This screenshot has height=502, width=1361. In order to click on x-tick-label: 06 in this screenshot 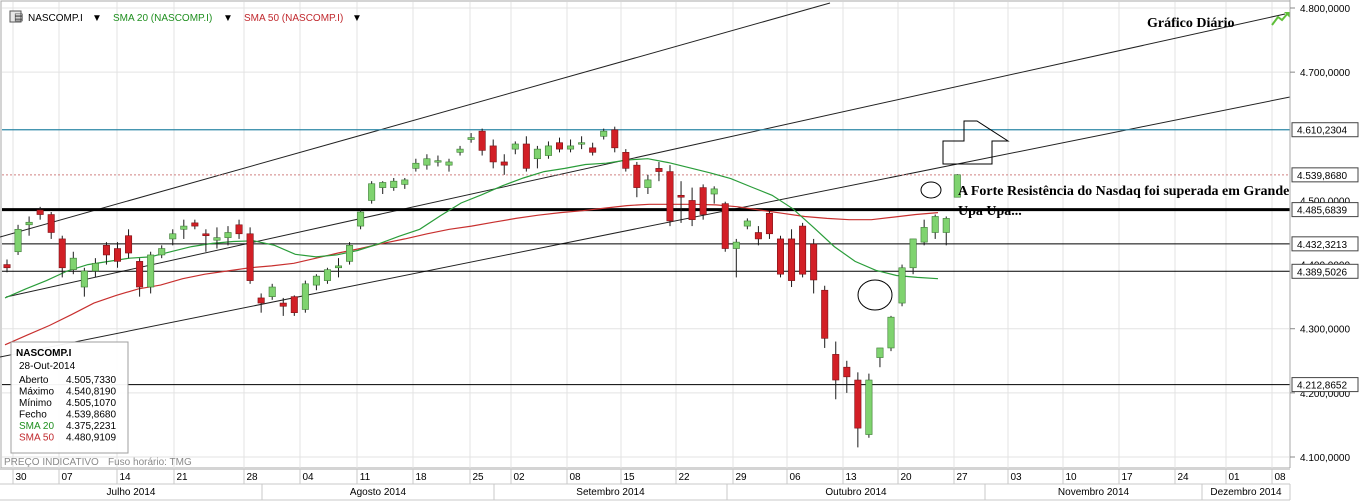, I will do `click(795, 477)`.